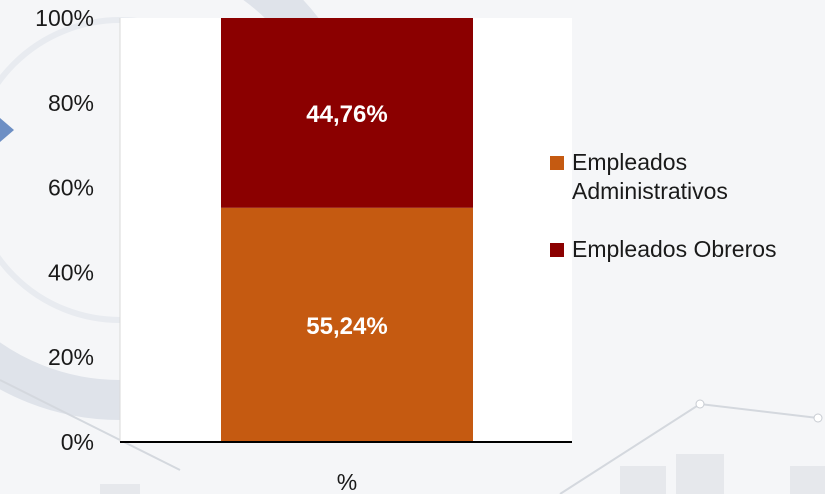  Describe the element at coordinates (650, 176) in the screenshot. I see `legend-label-administrativos: Empleados Administrativos` at that location.